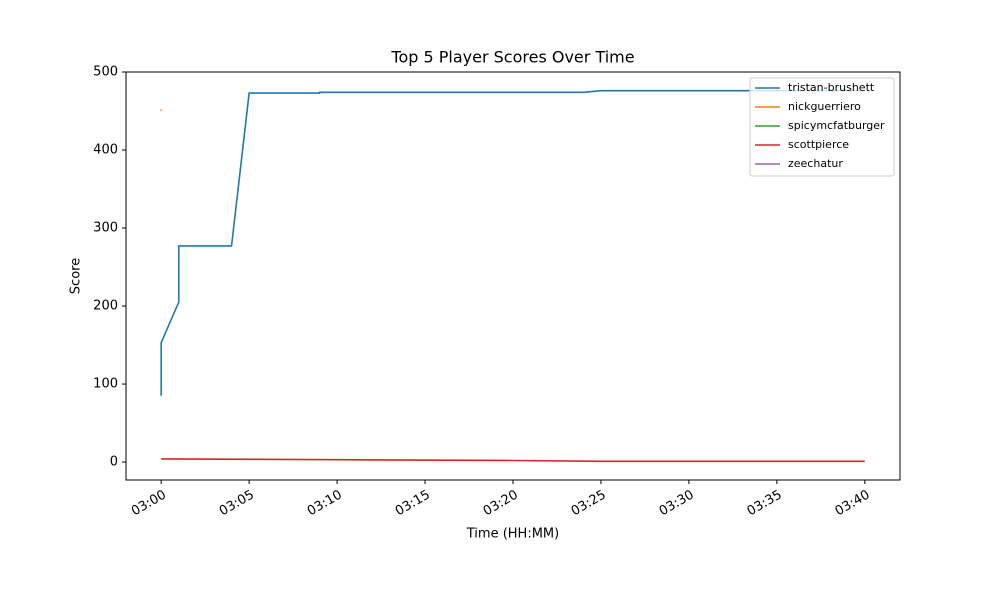 The height and width of the screenshot is (600, 1000). I want to click on x-tick-label: 03:20, so click(501, 504).